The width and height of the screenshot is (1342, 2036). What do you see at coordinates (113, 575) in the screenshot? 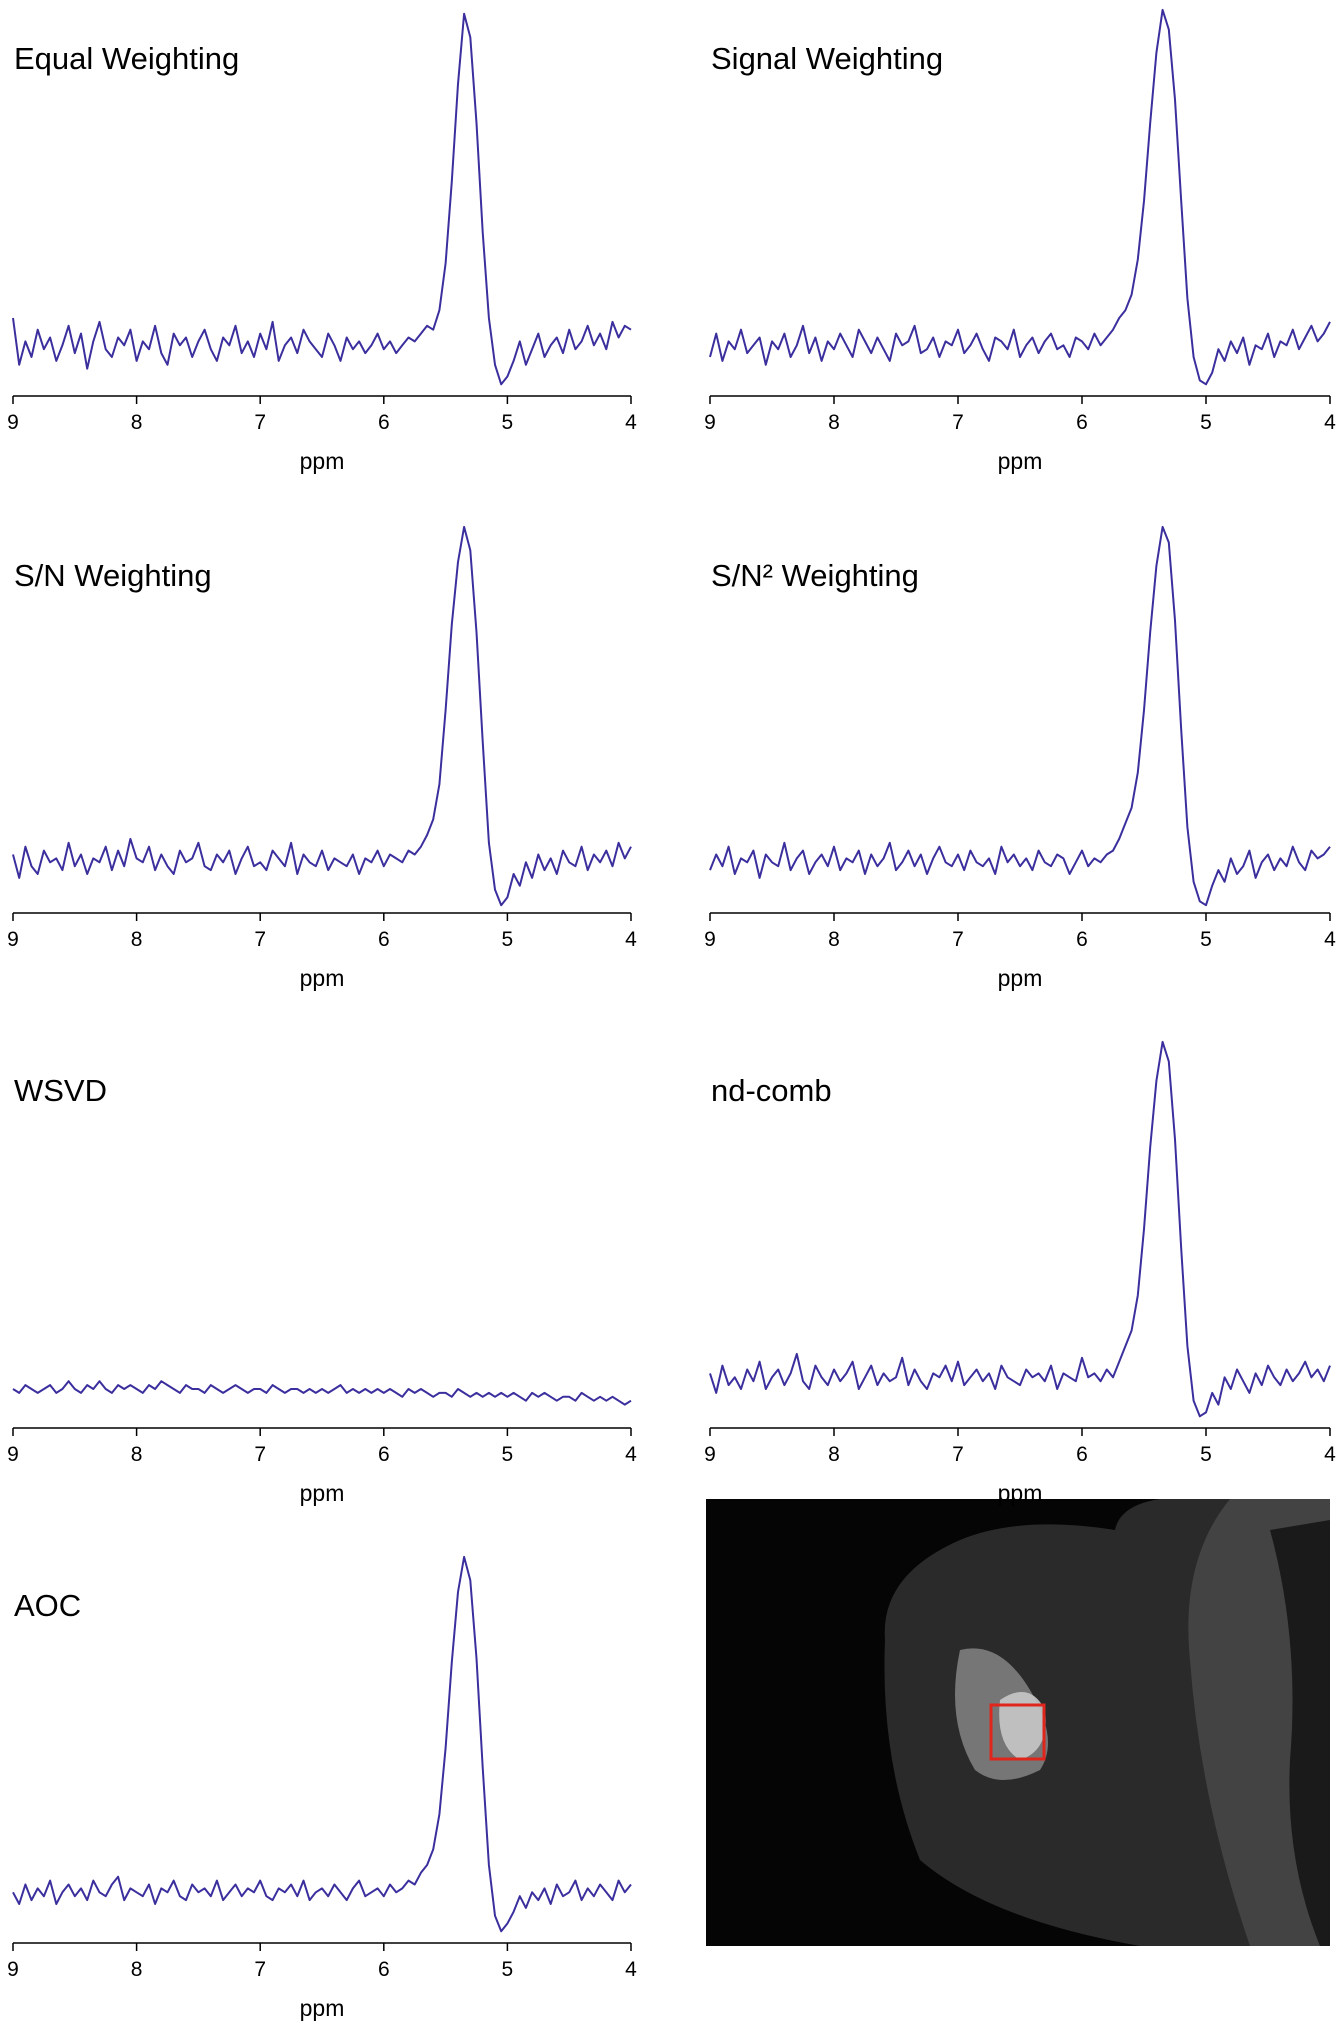
I see `panel-title: S/N Weighting` at bounding box center [113, 575].